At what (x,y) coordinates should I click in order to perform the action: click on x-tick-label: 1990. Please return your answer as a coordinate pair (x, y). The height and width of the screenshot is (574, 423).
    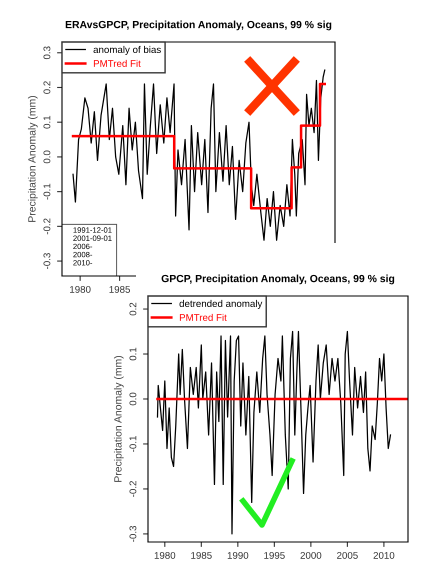
    Looking at the image, I should click on (238, 555).